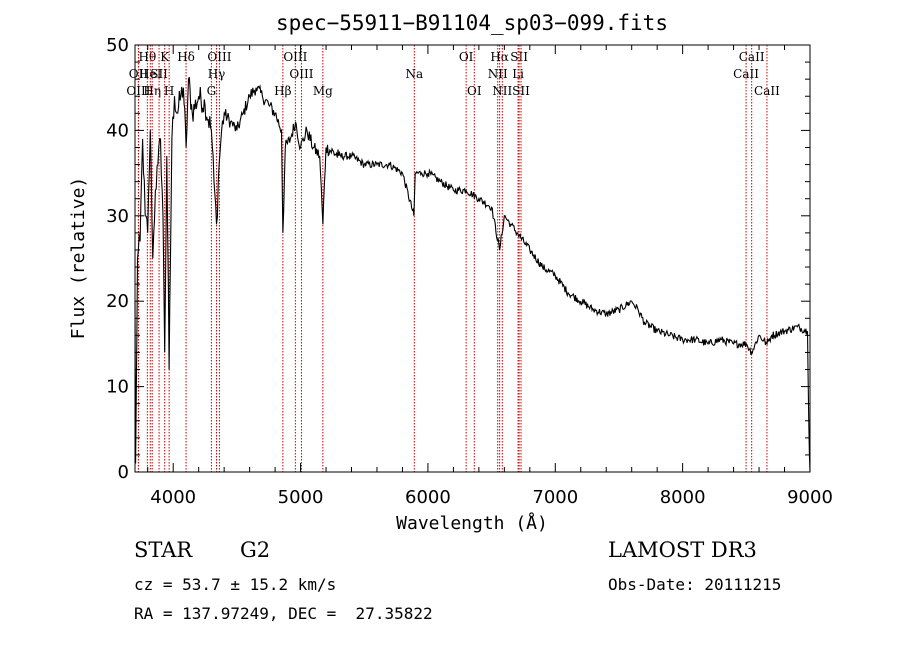  Describe the element at coordinates (117, 301) in the screenshot. I see `y-tick-label: 20` at that location.